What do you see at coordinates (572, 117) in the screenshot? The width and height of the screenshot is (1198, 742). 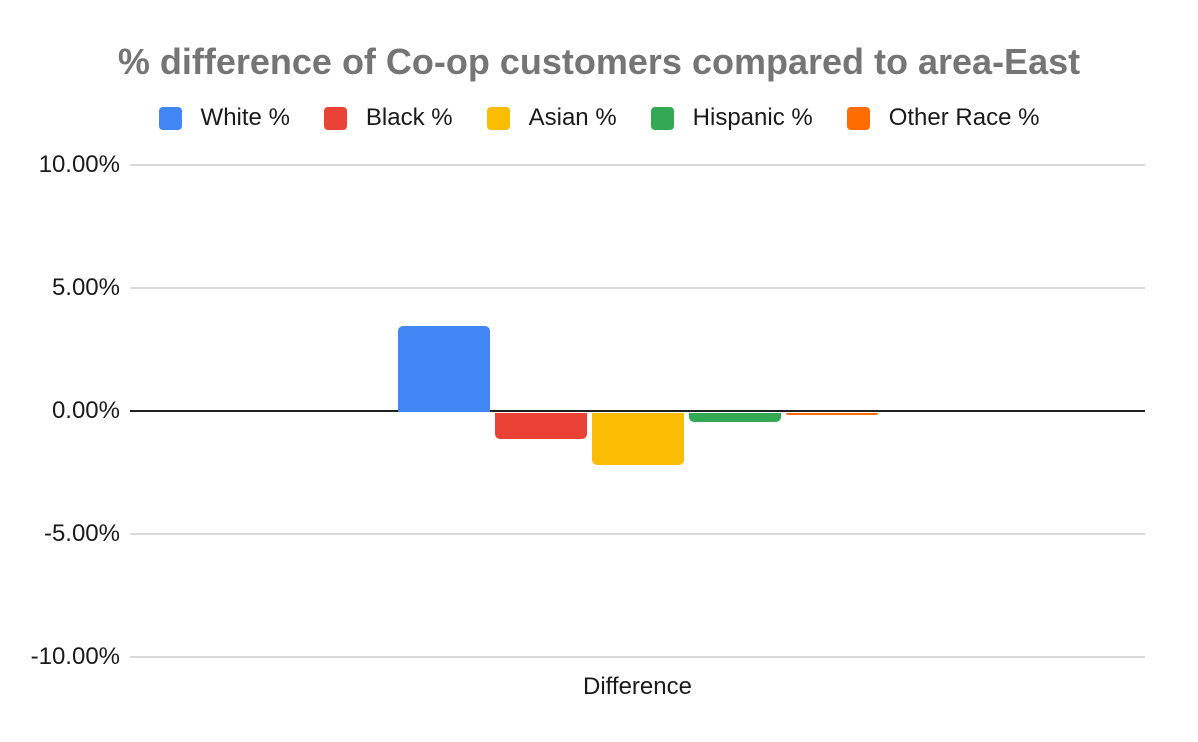 I see `legend-label-asian: Asian %` at bounding box center [572, 117].